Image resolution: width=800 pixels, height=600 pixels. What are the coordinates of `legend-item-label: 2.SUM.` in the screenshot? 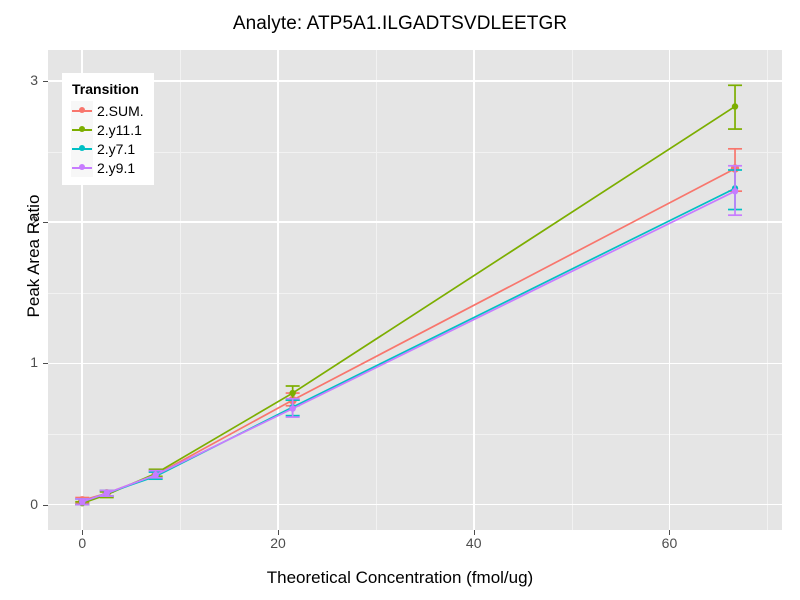 It's located at (120, 110).